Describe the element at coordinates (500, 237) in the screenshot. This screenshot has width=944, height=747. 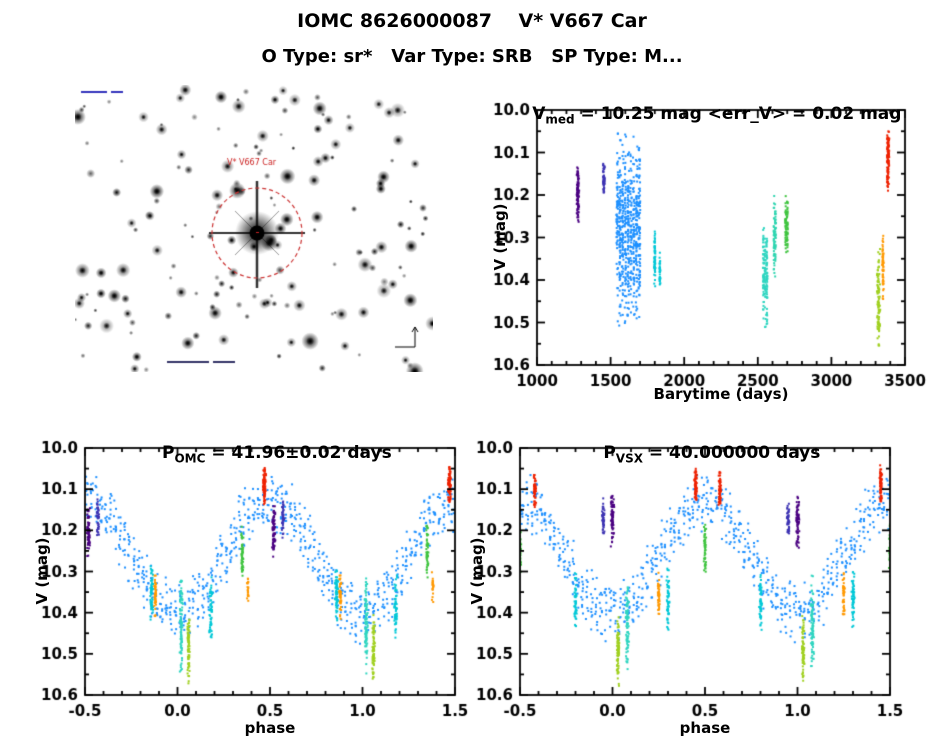
I see `lightcurve-ylabel: V (mag)` at that location.